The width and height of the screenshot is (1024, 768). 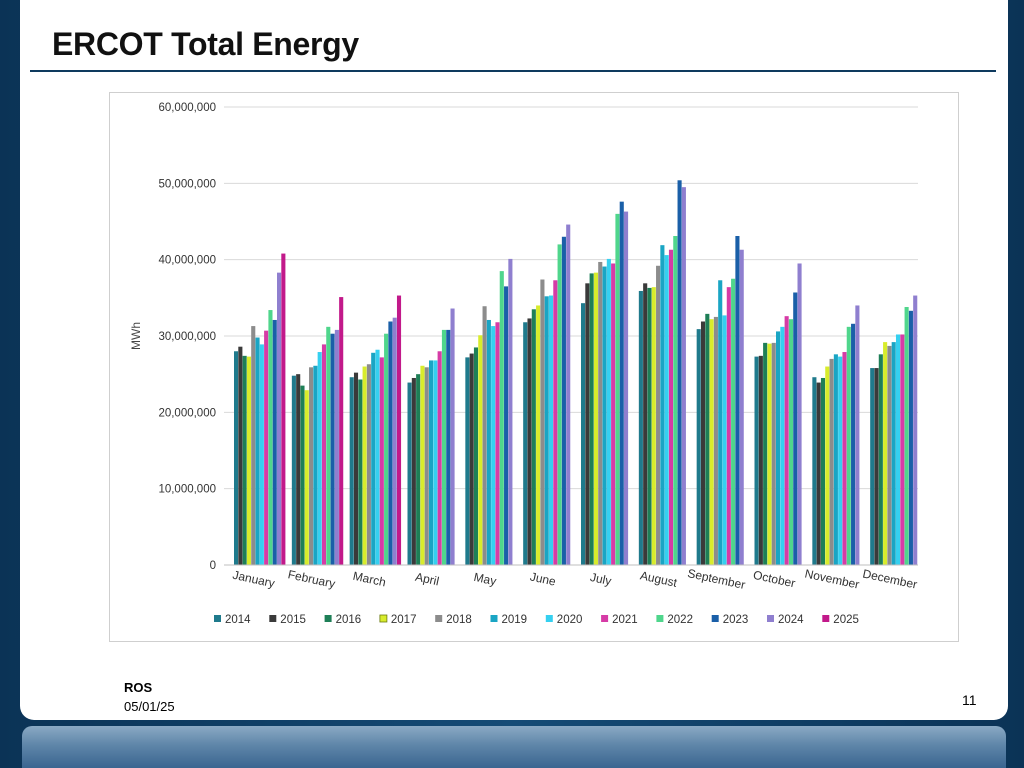 I want to click on legend-label: 2017, so click(x=404, y=620).